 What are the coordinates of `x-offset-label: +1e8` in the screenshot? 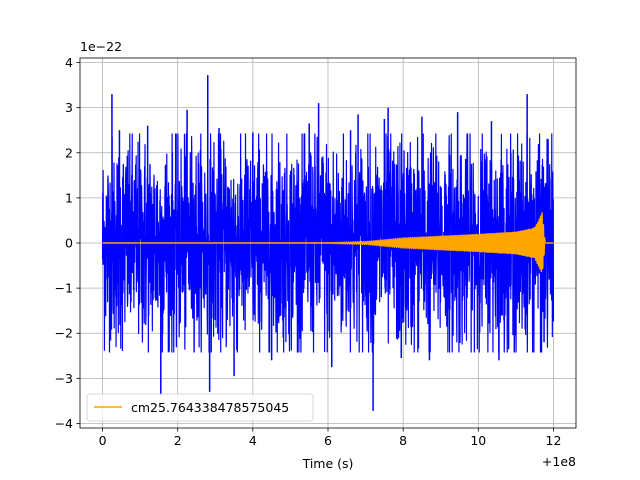 It's located at (559, 461).